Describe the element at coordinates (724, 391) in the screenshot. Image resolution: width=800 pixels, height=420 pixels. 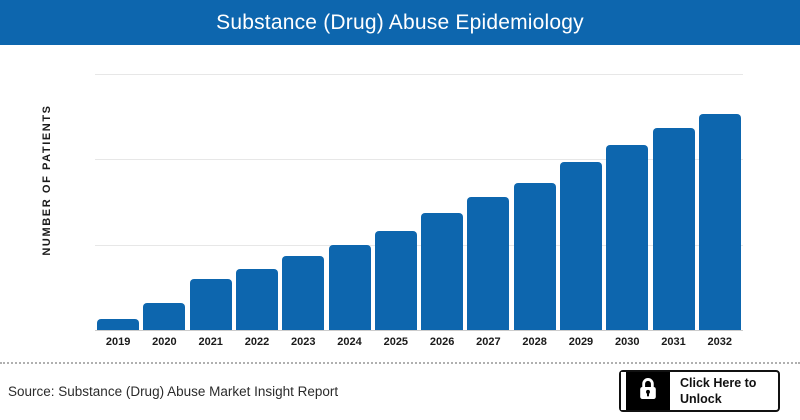
I see `unlock-button-label: Click Here to Unlock` at that location.